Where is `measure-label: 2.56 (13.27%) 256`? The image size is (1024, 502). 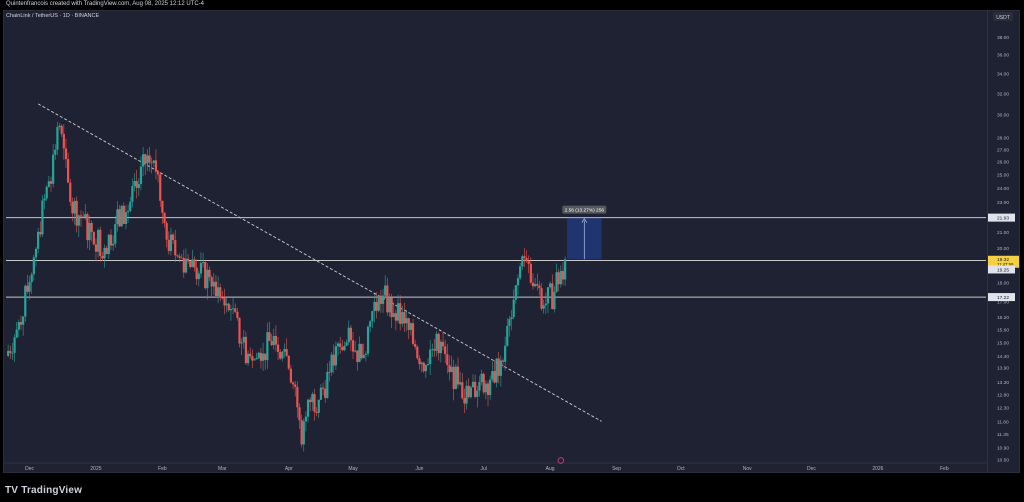
measure-label: 2.56 (13.27%) 256 is located at coordinates (585, 211).